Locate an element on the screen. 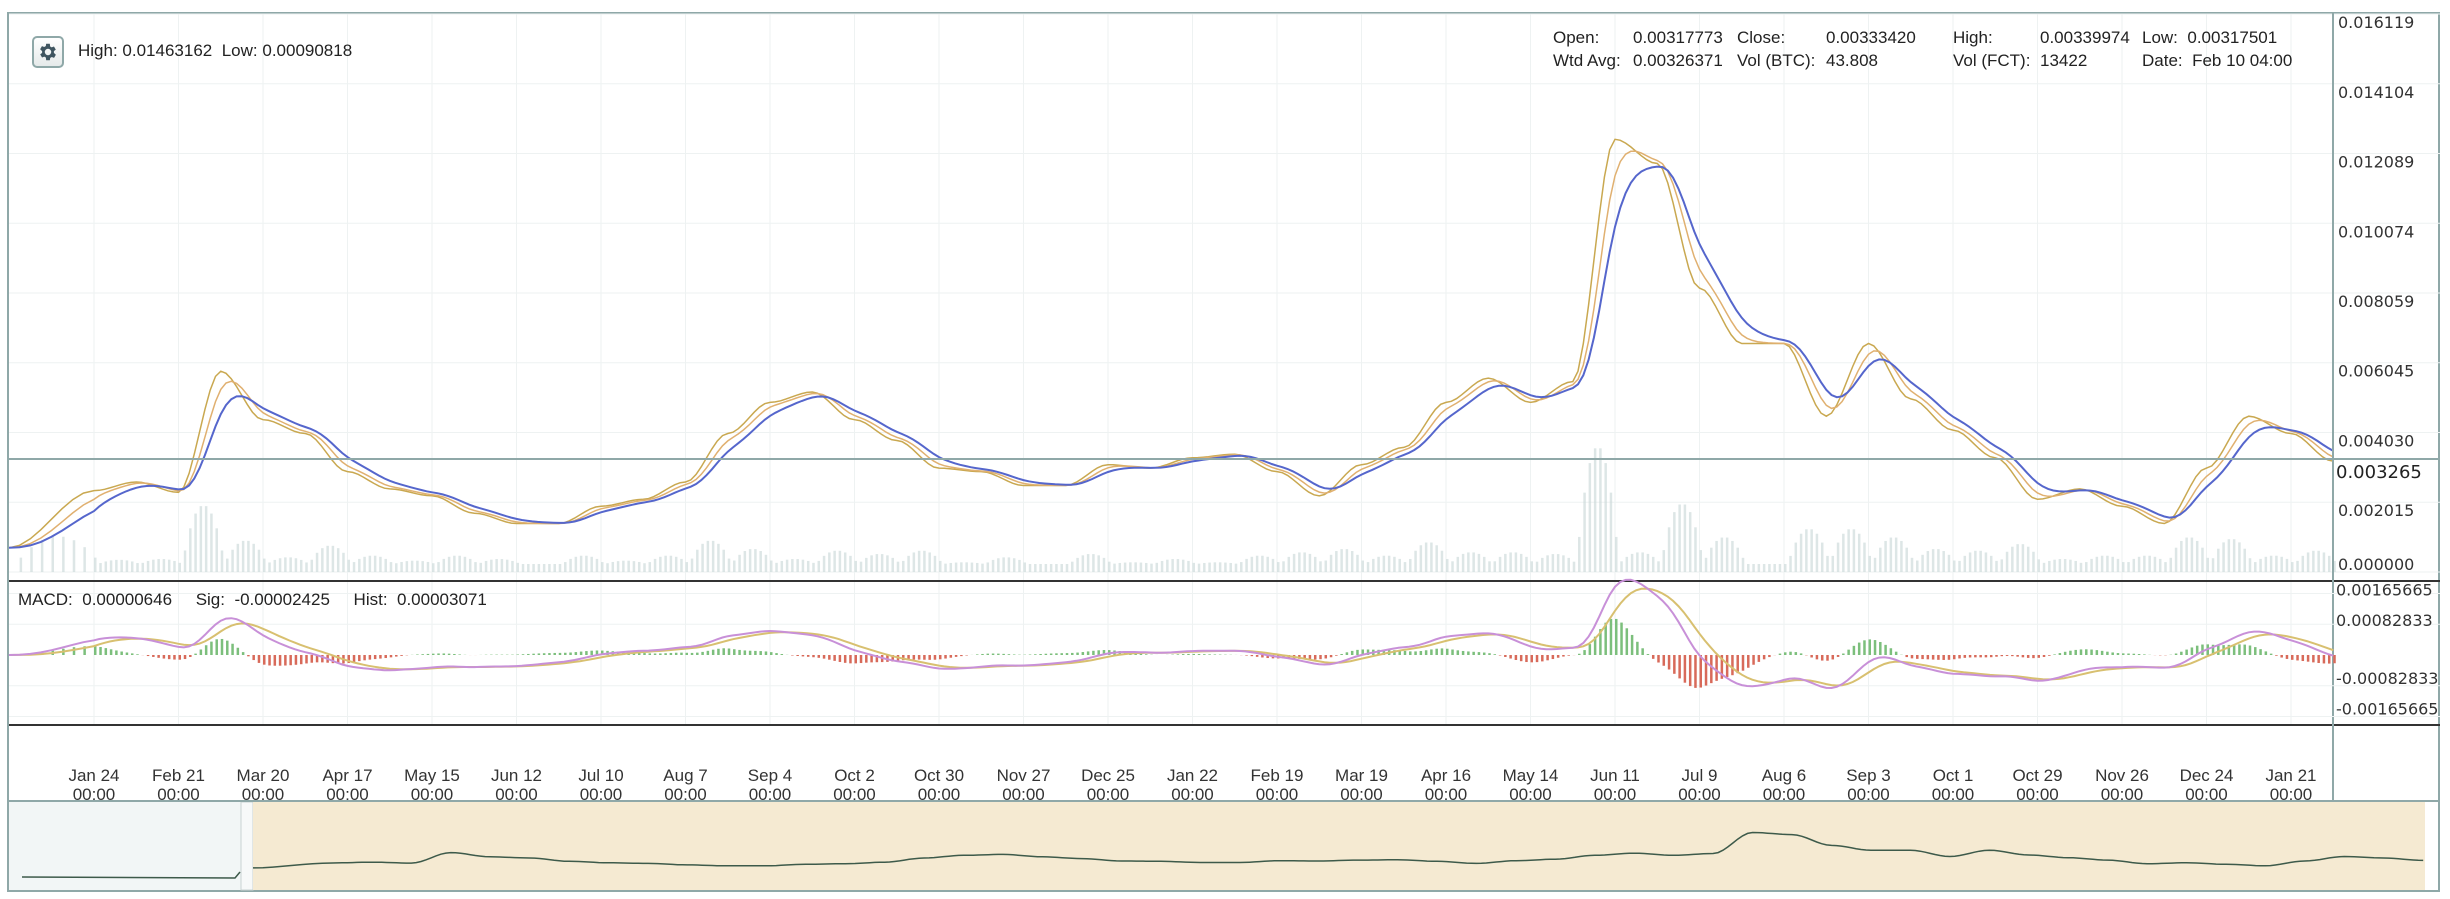 The image size is (2450, 899). settings-button is located at coordinates (48, 52).